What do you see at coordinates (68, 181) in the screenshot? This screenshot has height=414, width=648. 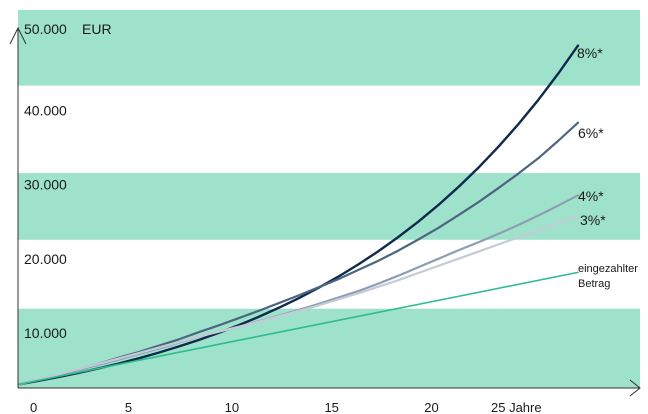 I see `y-tick-labels: 10.000 20.000 30.000 40.000 50.000 EUR` at bounding box center [68, 181].